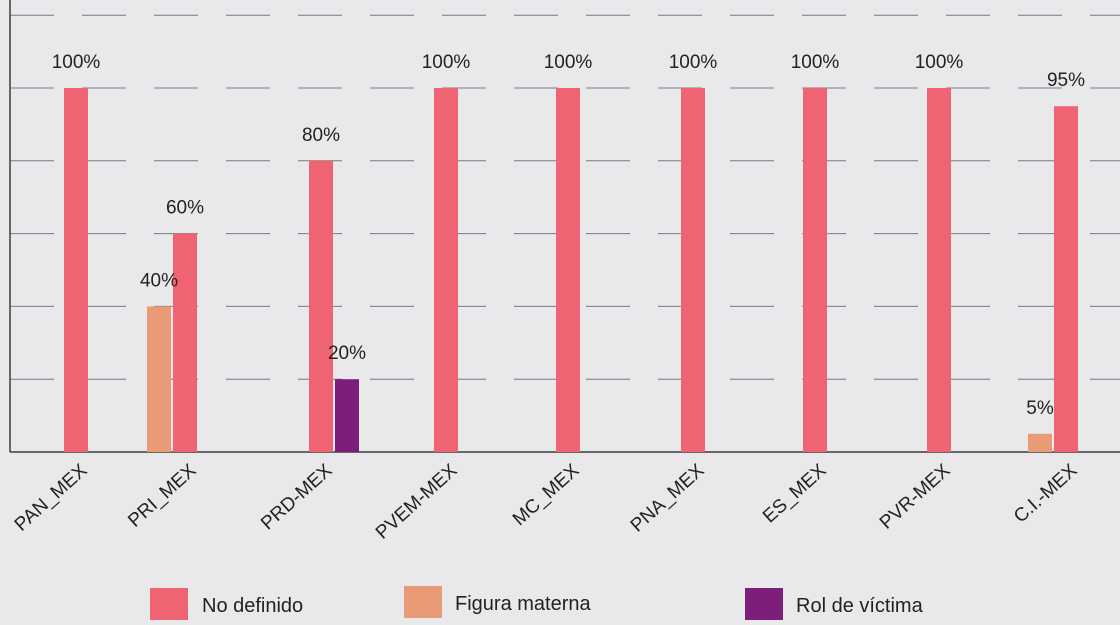  What do you see at coordinates (815, 62) in the screenshot?
I see `data-label-no-definido-es-mex: 100%` at bounding box center [815, 62].